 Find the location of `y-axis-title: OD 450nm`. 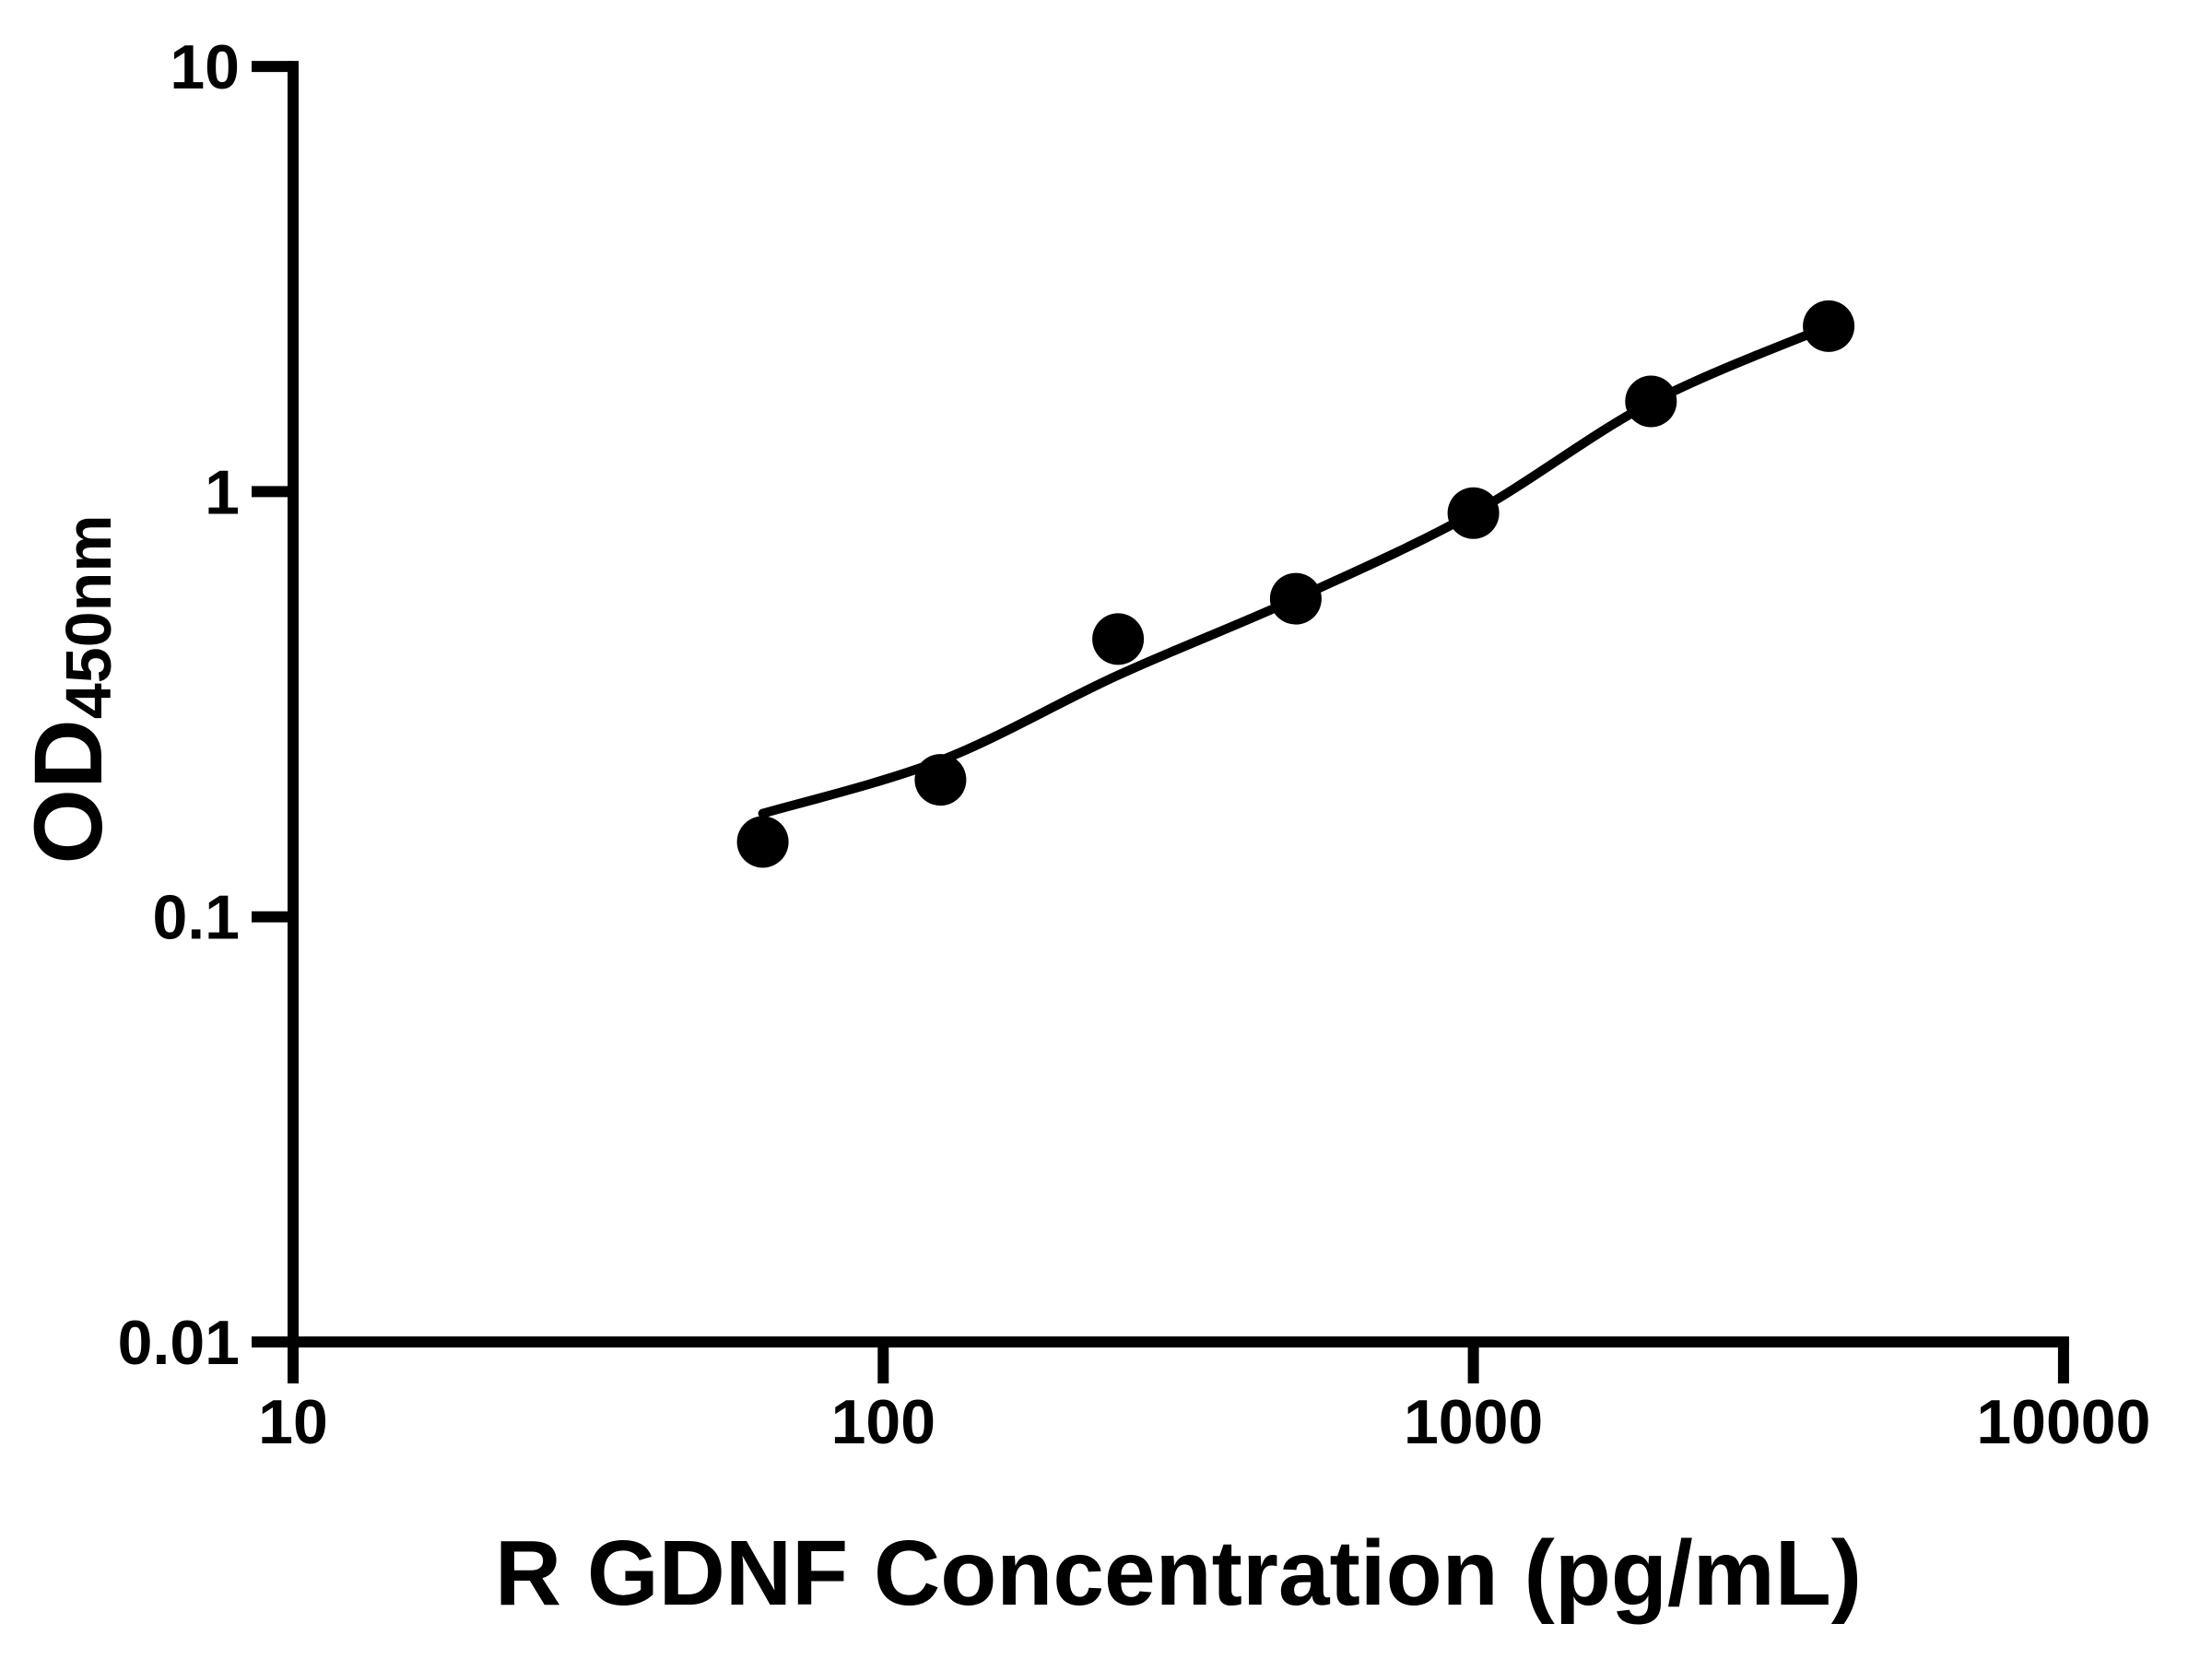

y-axis-title: OD 450nm is located at coordinates (74, 689).